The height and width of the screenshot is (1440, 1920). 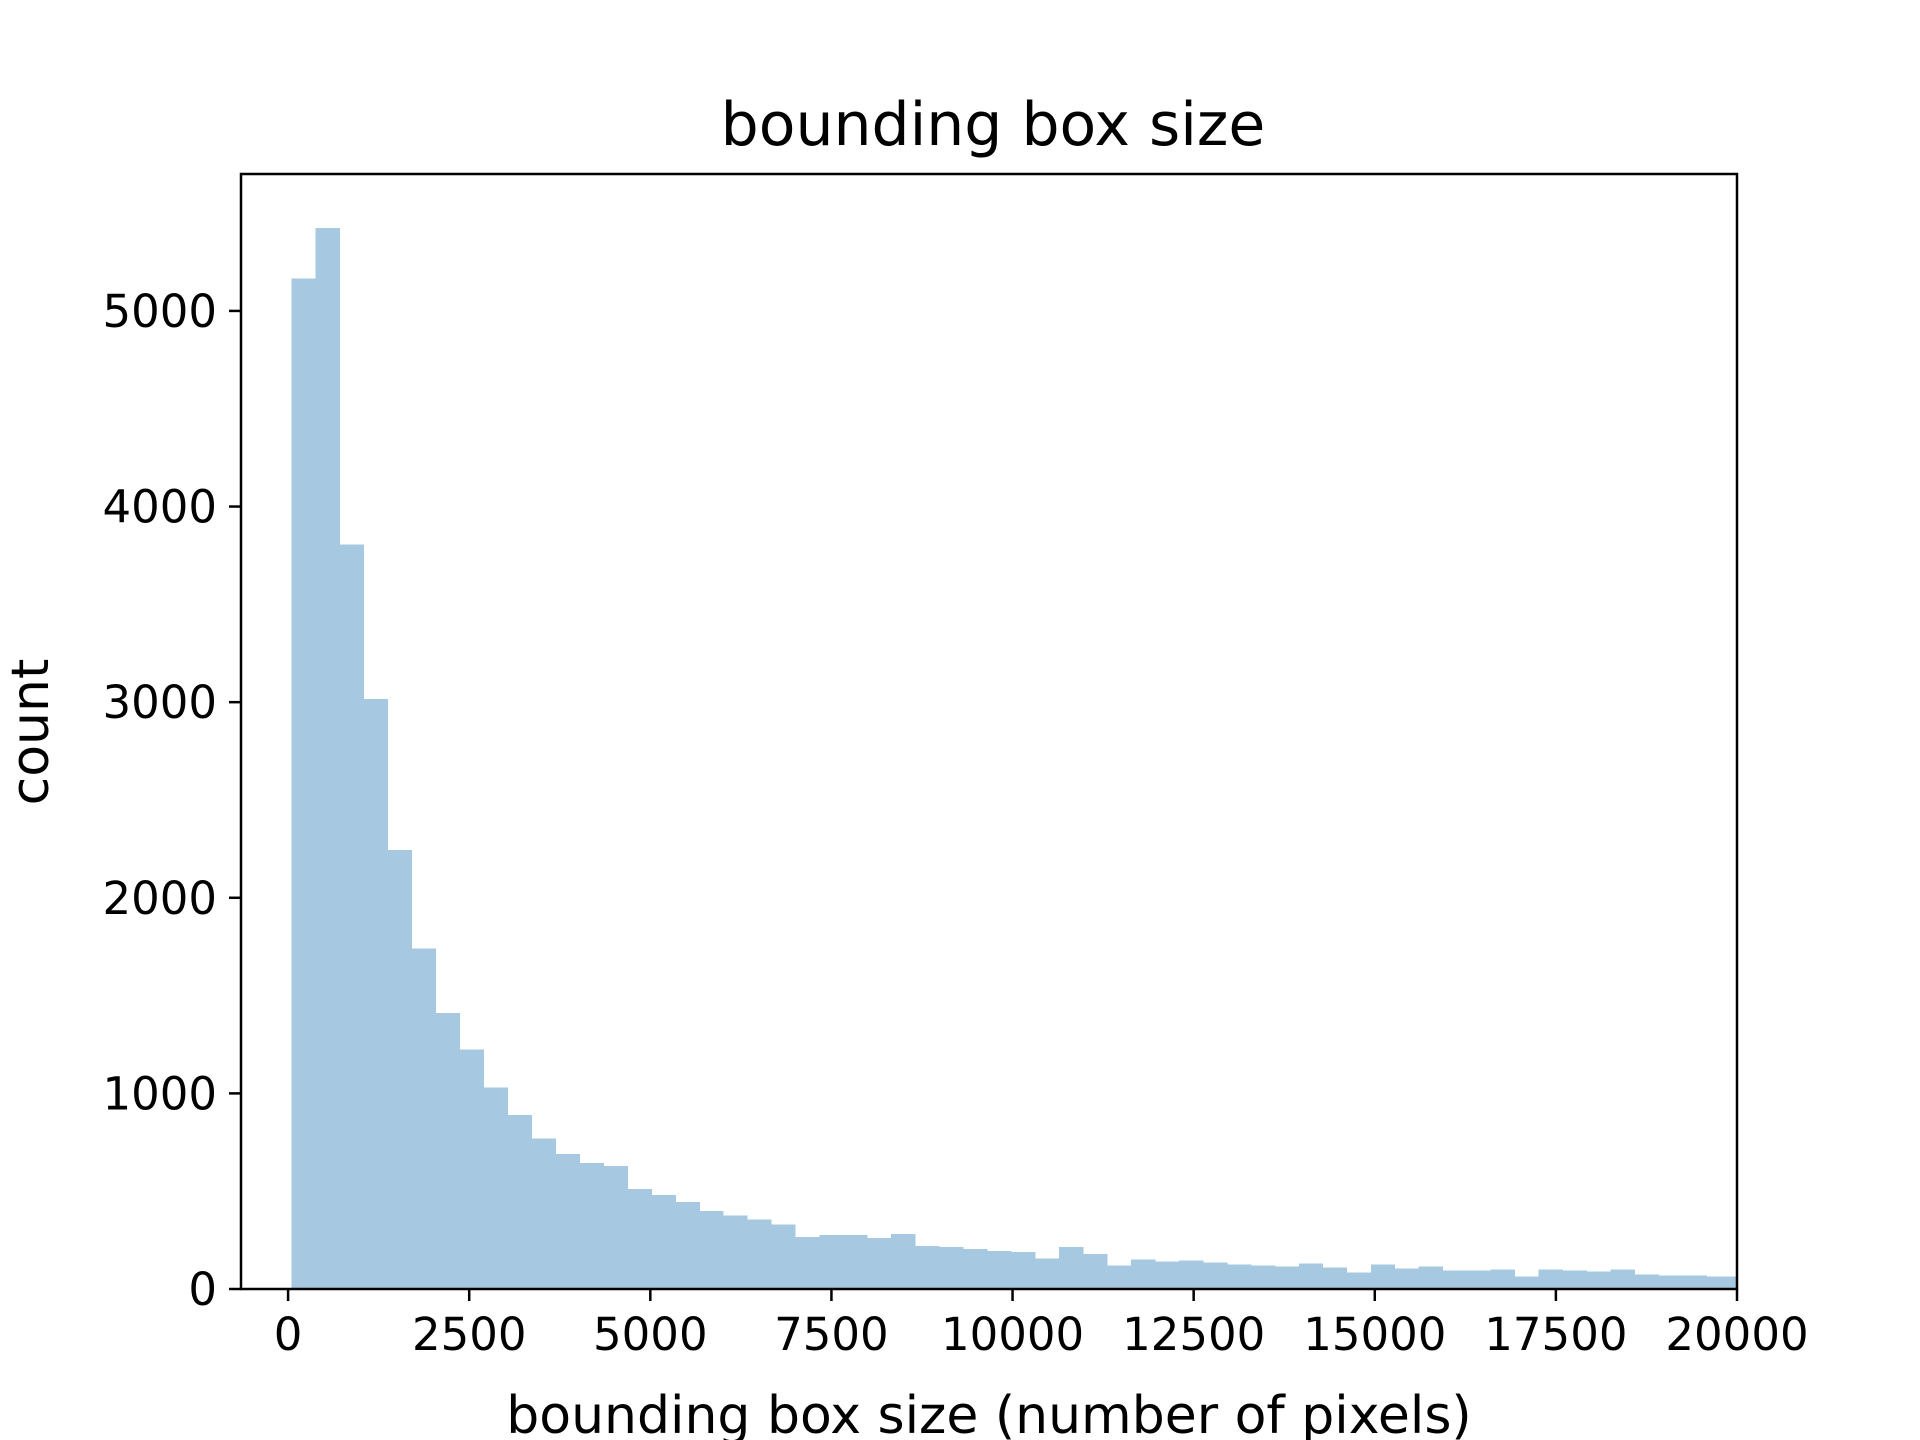 What do you see at coordinates (202, 1289) in the screenshot?
I see `y-tick-label: 0` at bounding box center [202, 1289].